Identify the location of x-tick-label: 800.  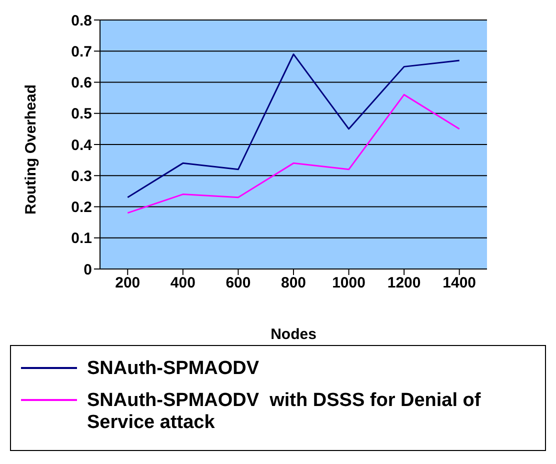
(293, 283).